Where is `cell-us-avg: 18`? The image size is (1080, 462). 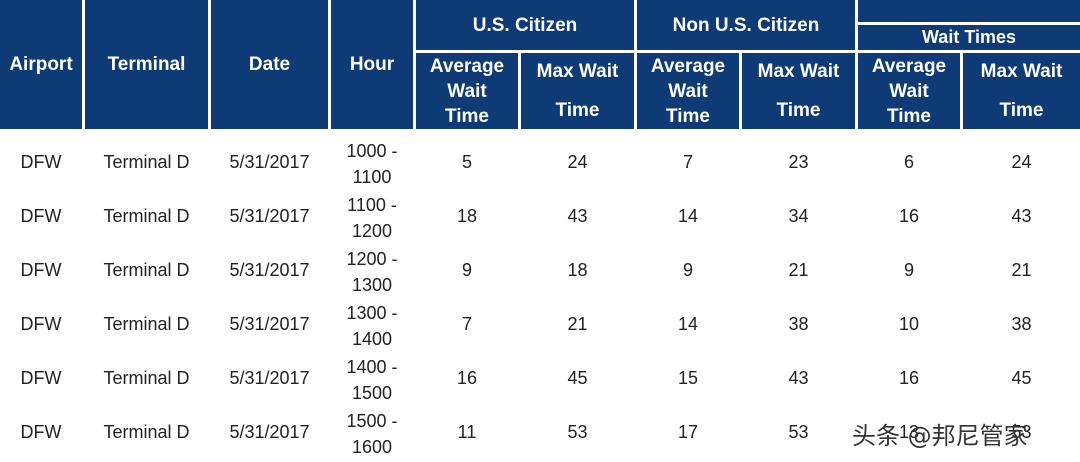 cell-us-avg: 18 is located at coordinates (467, 215).